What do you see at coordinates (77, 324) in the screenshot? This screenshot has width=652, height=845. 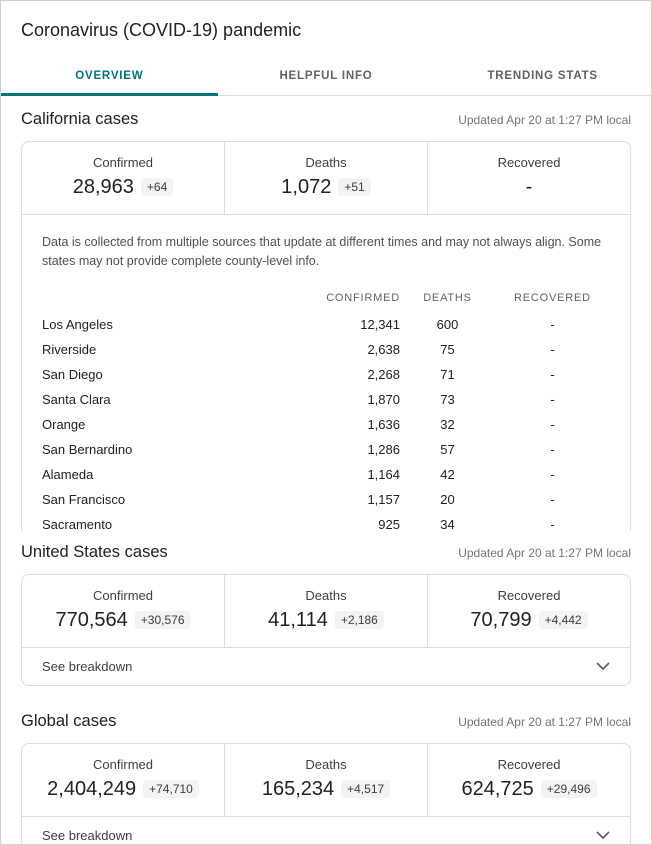 I see `county-name: Los Angeles` at bounding box center [77, 324].